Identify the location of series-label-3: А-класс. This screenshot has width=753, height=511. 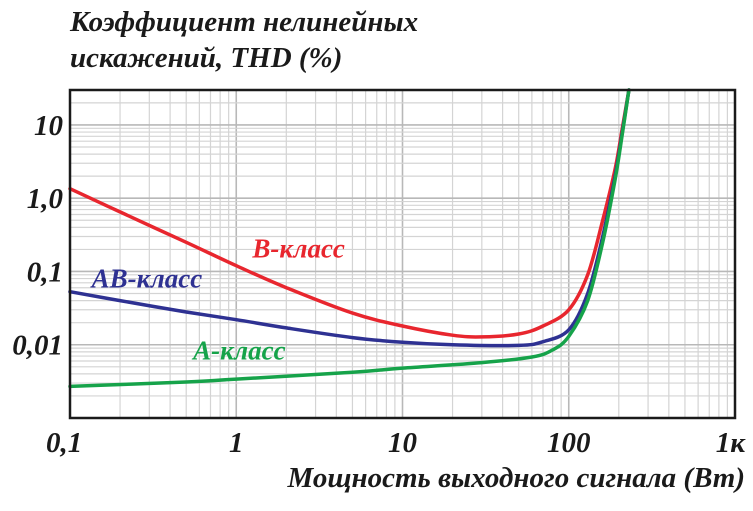
(238, 350).